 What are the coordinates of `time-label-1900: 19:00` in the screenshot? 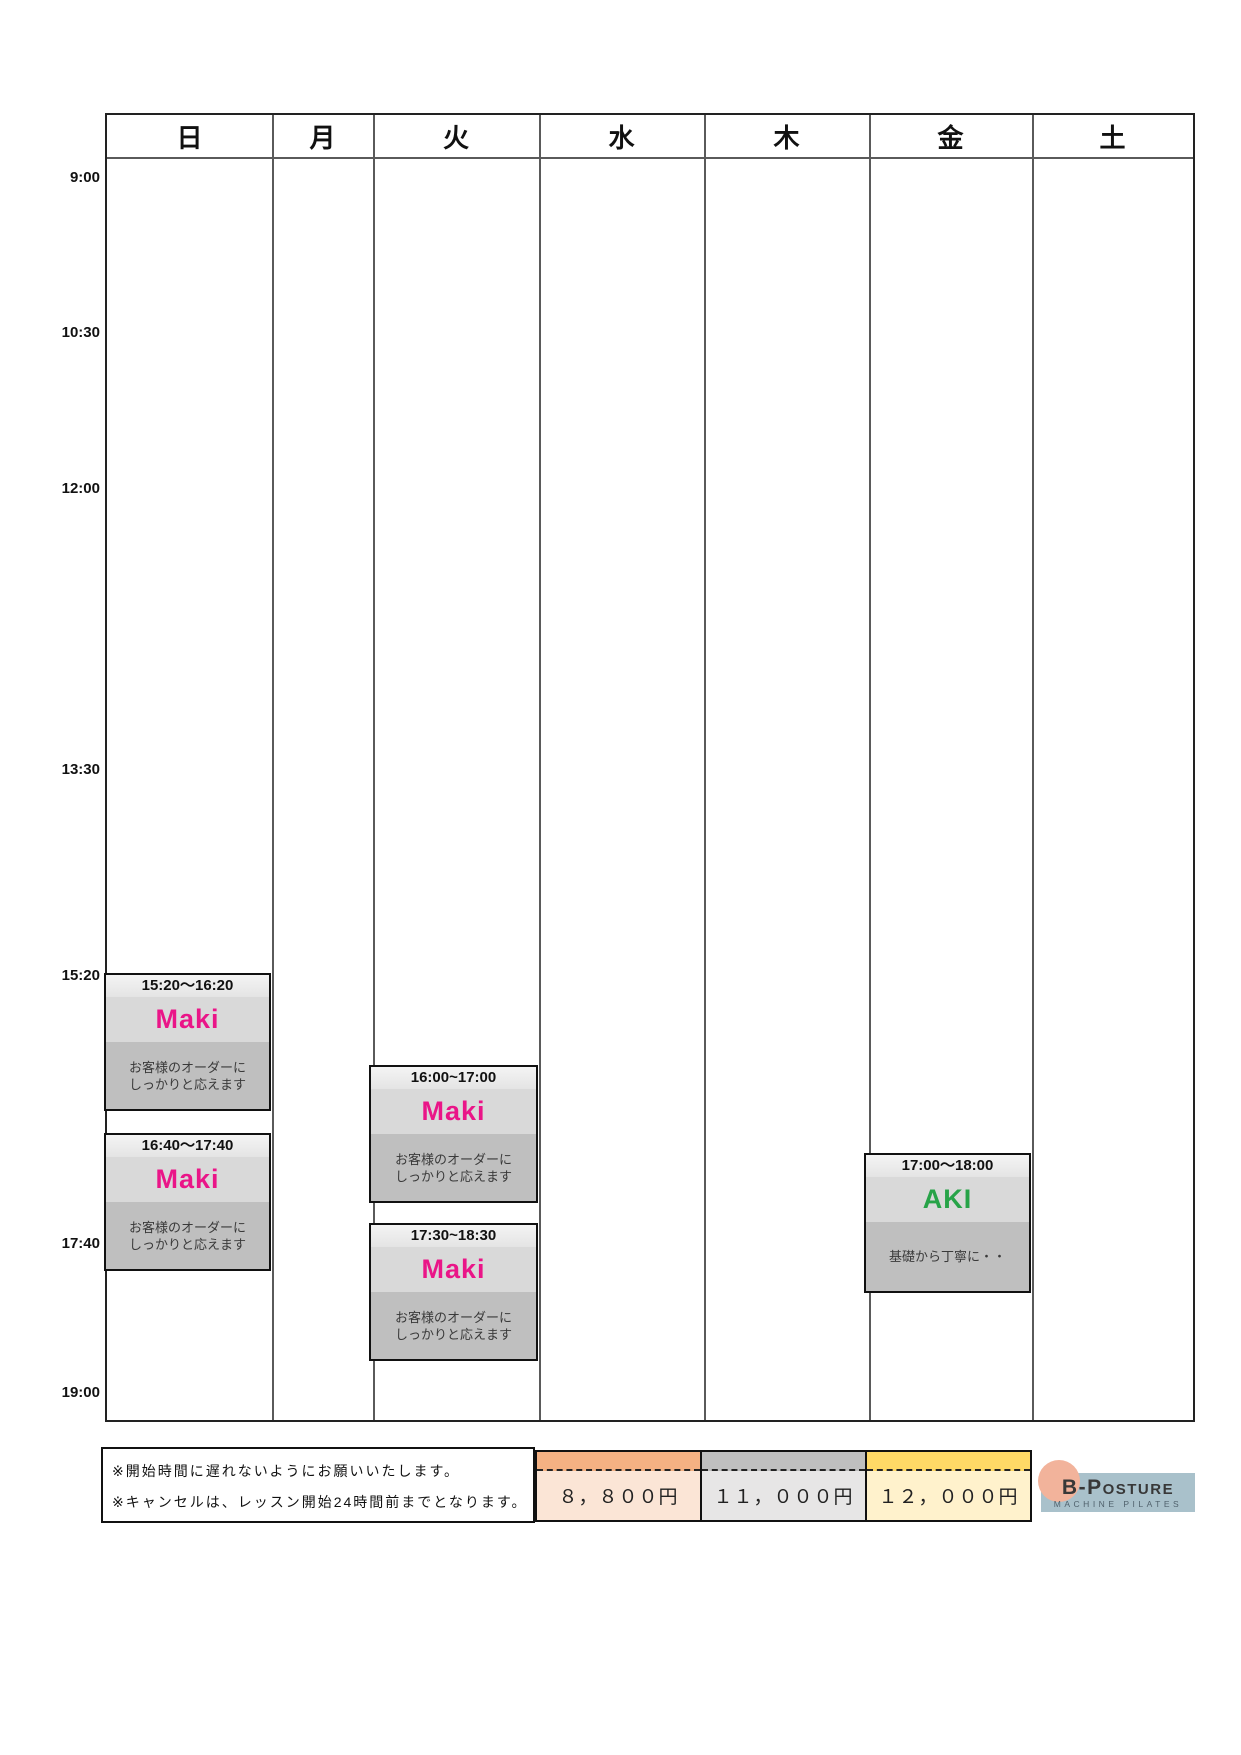 It's located at (80, 1392).